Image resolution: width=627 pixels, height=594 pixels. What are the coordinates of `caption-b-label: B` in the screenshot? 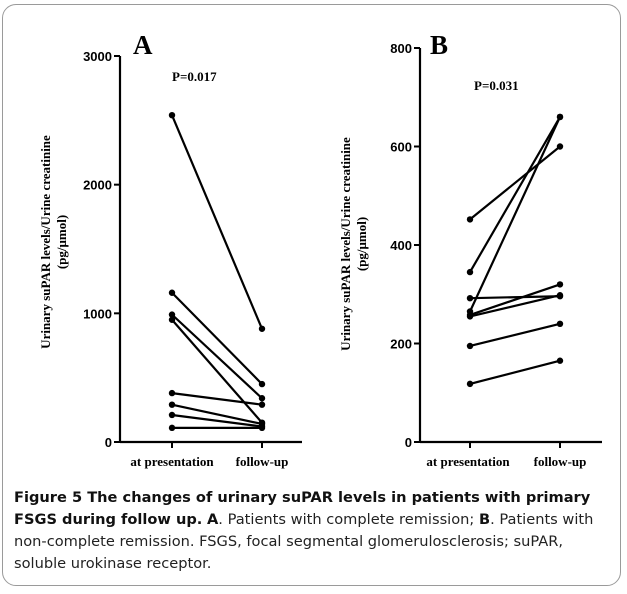 It's located at (484, 519).